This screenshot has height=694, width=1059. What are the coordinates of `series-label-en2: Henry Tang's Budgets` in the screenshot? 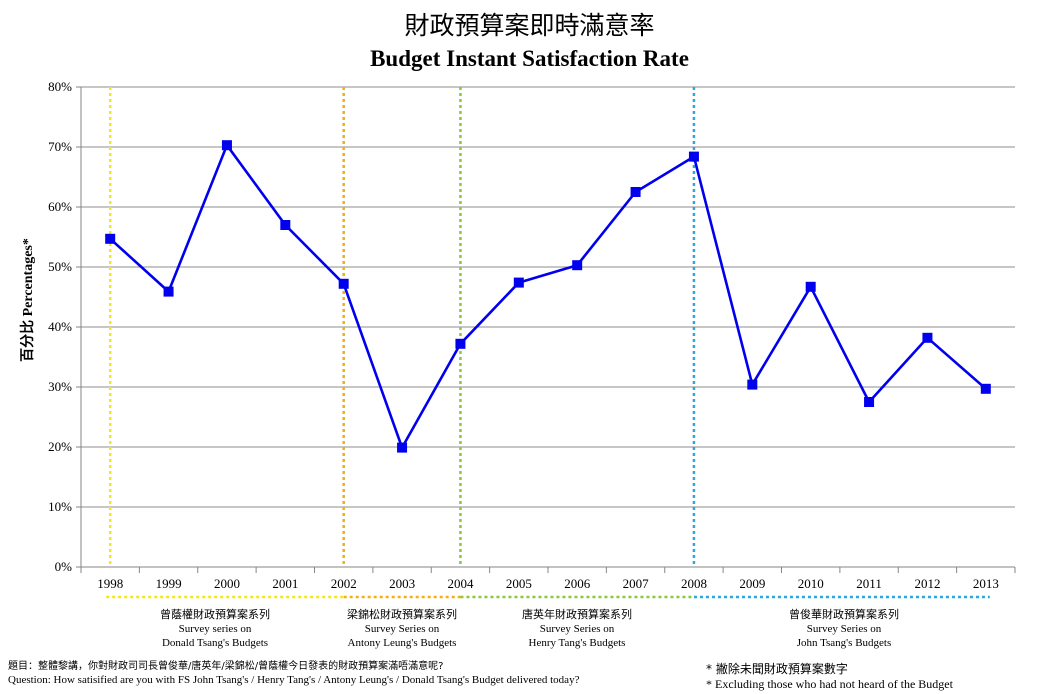 It's located at (577, 643).